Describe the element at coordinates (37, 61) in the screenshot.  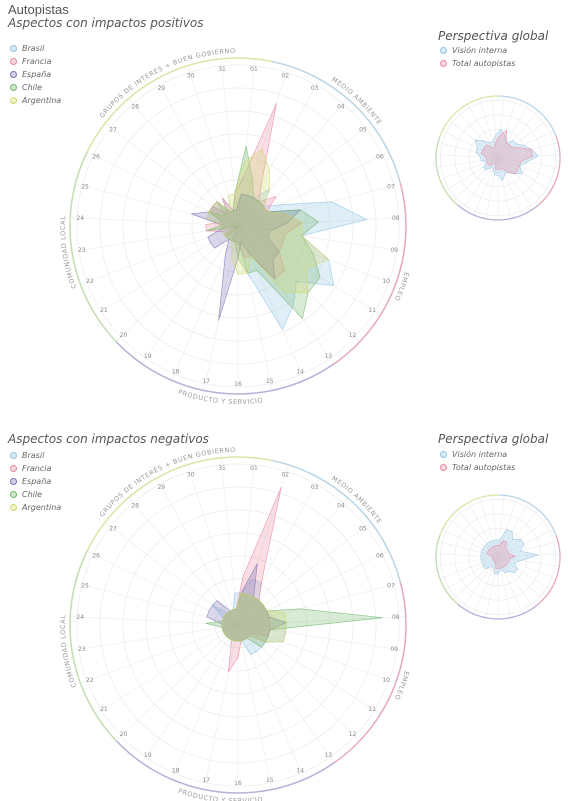
I see `legend-label: Francia` at that location.